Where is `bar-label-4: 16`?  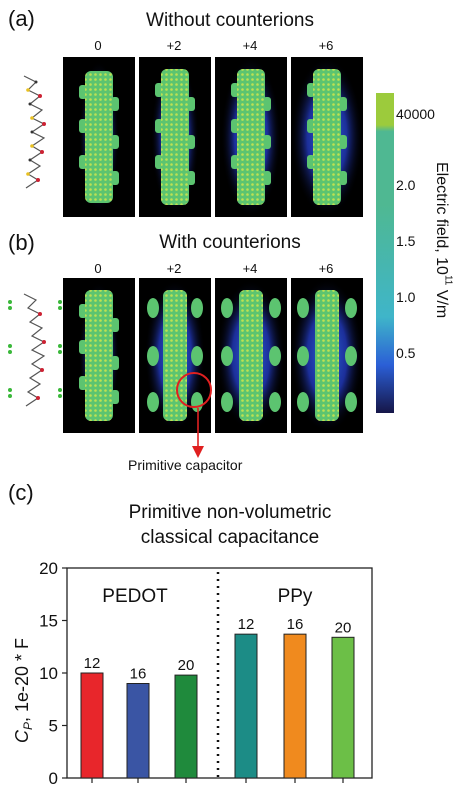
bar-label-4: 16 is located at coordinates (295, 624).